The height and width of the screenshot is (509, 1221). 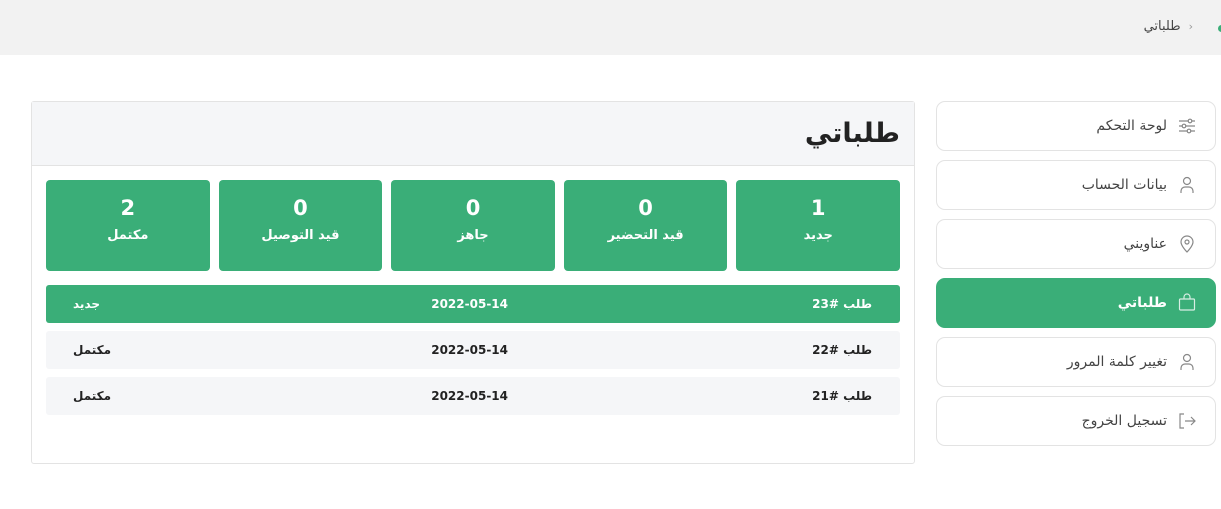 What do you see at coordinates (128, 235) in the screenshot?
I see `stat-label: مكتمل` at bounding box center [128, 235].